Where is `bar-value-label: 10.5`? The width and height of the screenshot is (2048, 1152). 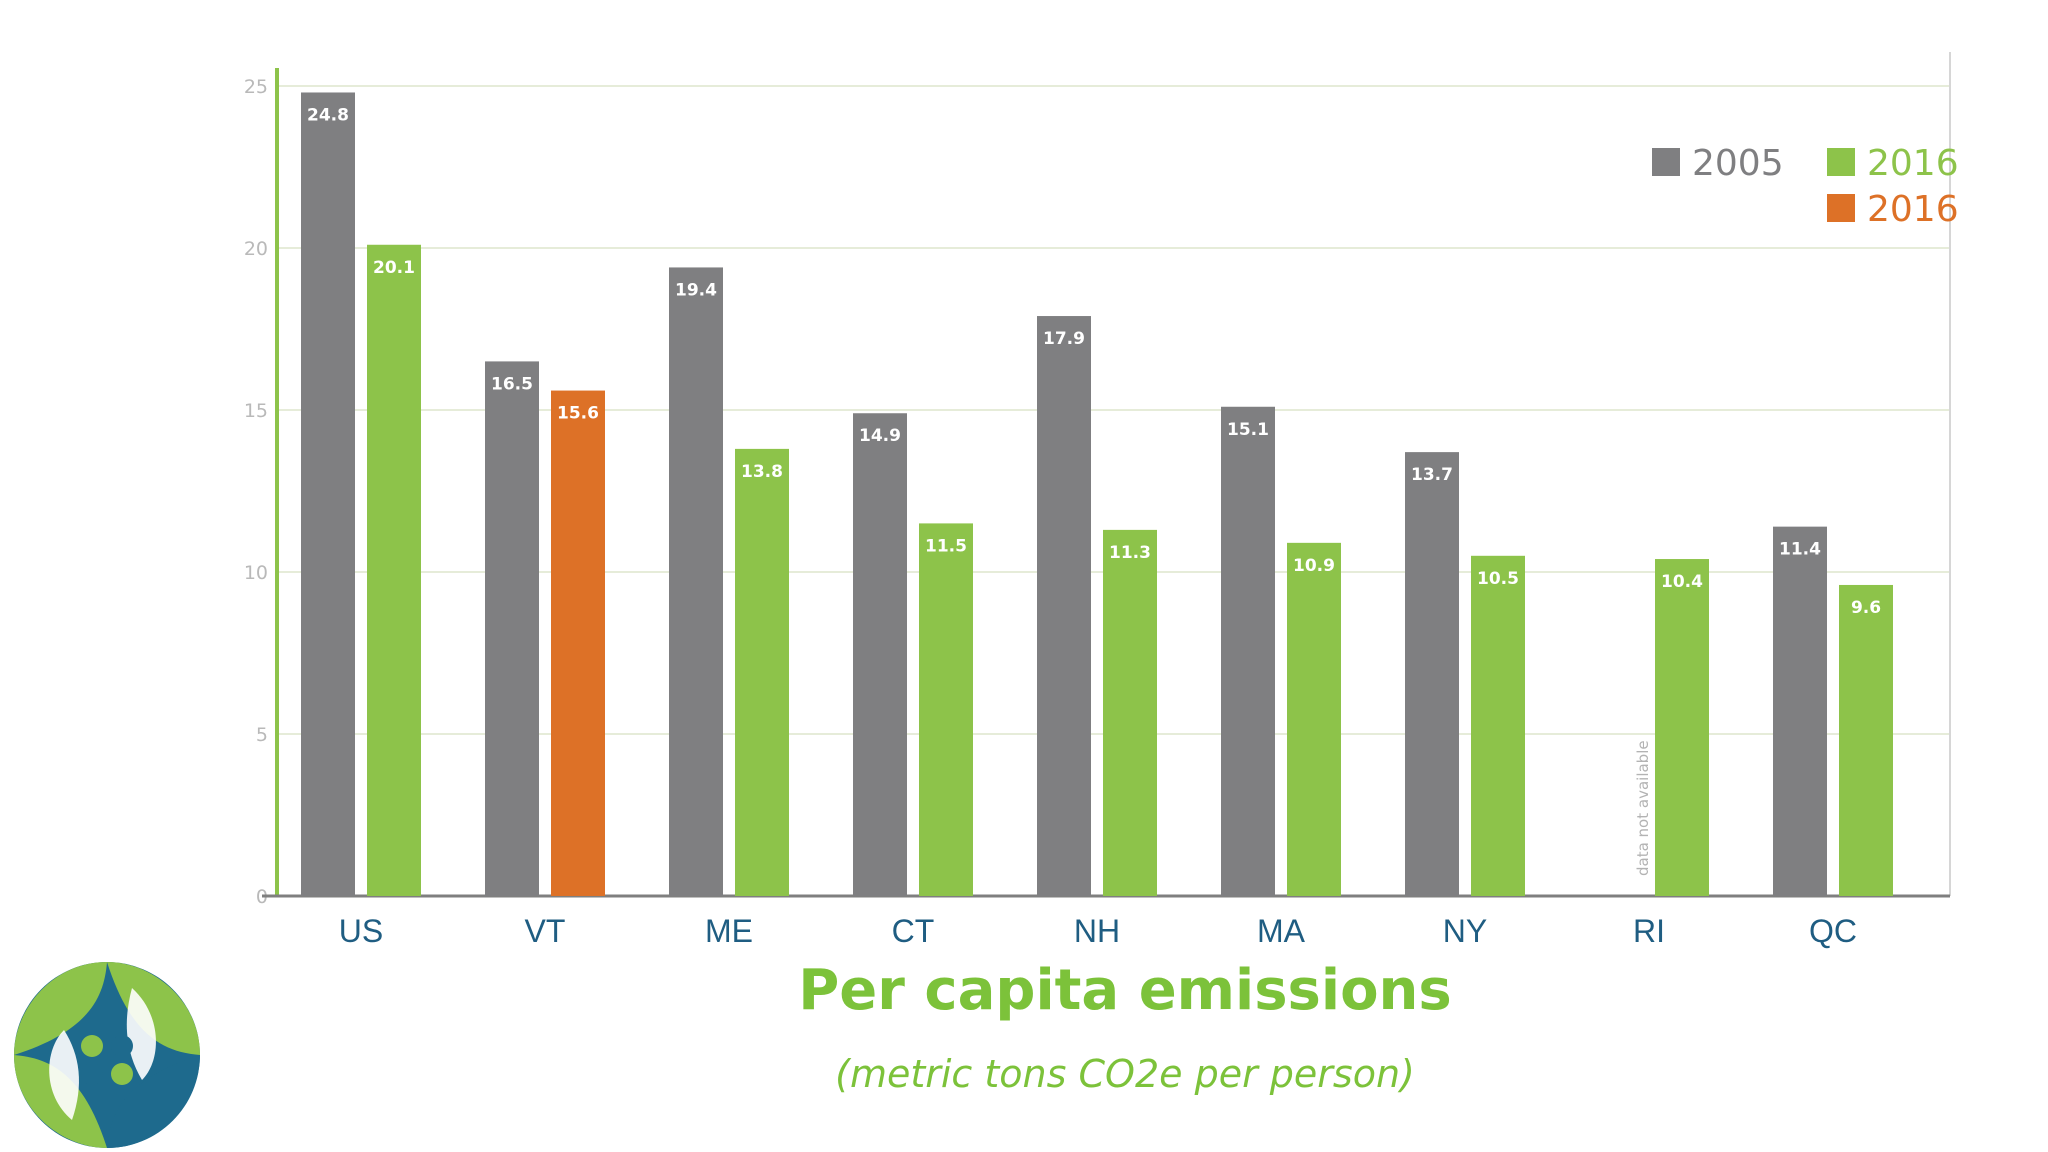
bar-value-label: 10.5 is located at coordinates (1498, 579).